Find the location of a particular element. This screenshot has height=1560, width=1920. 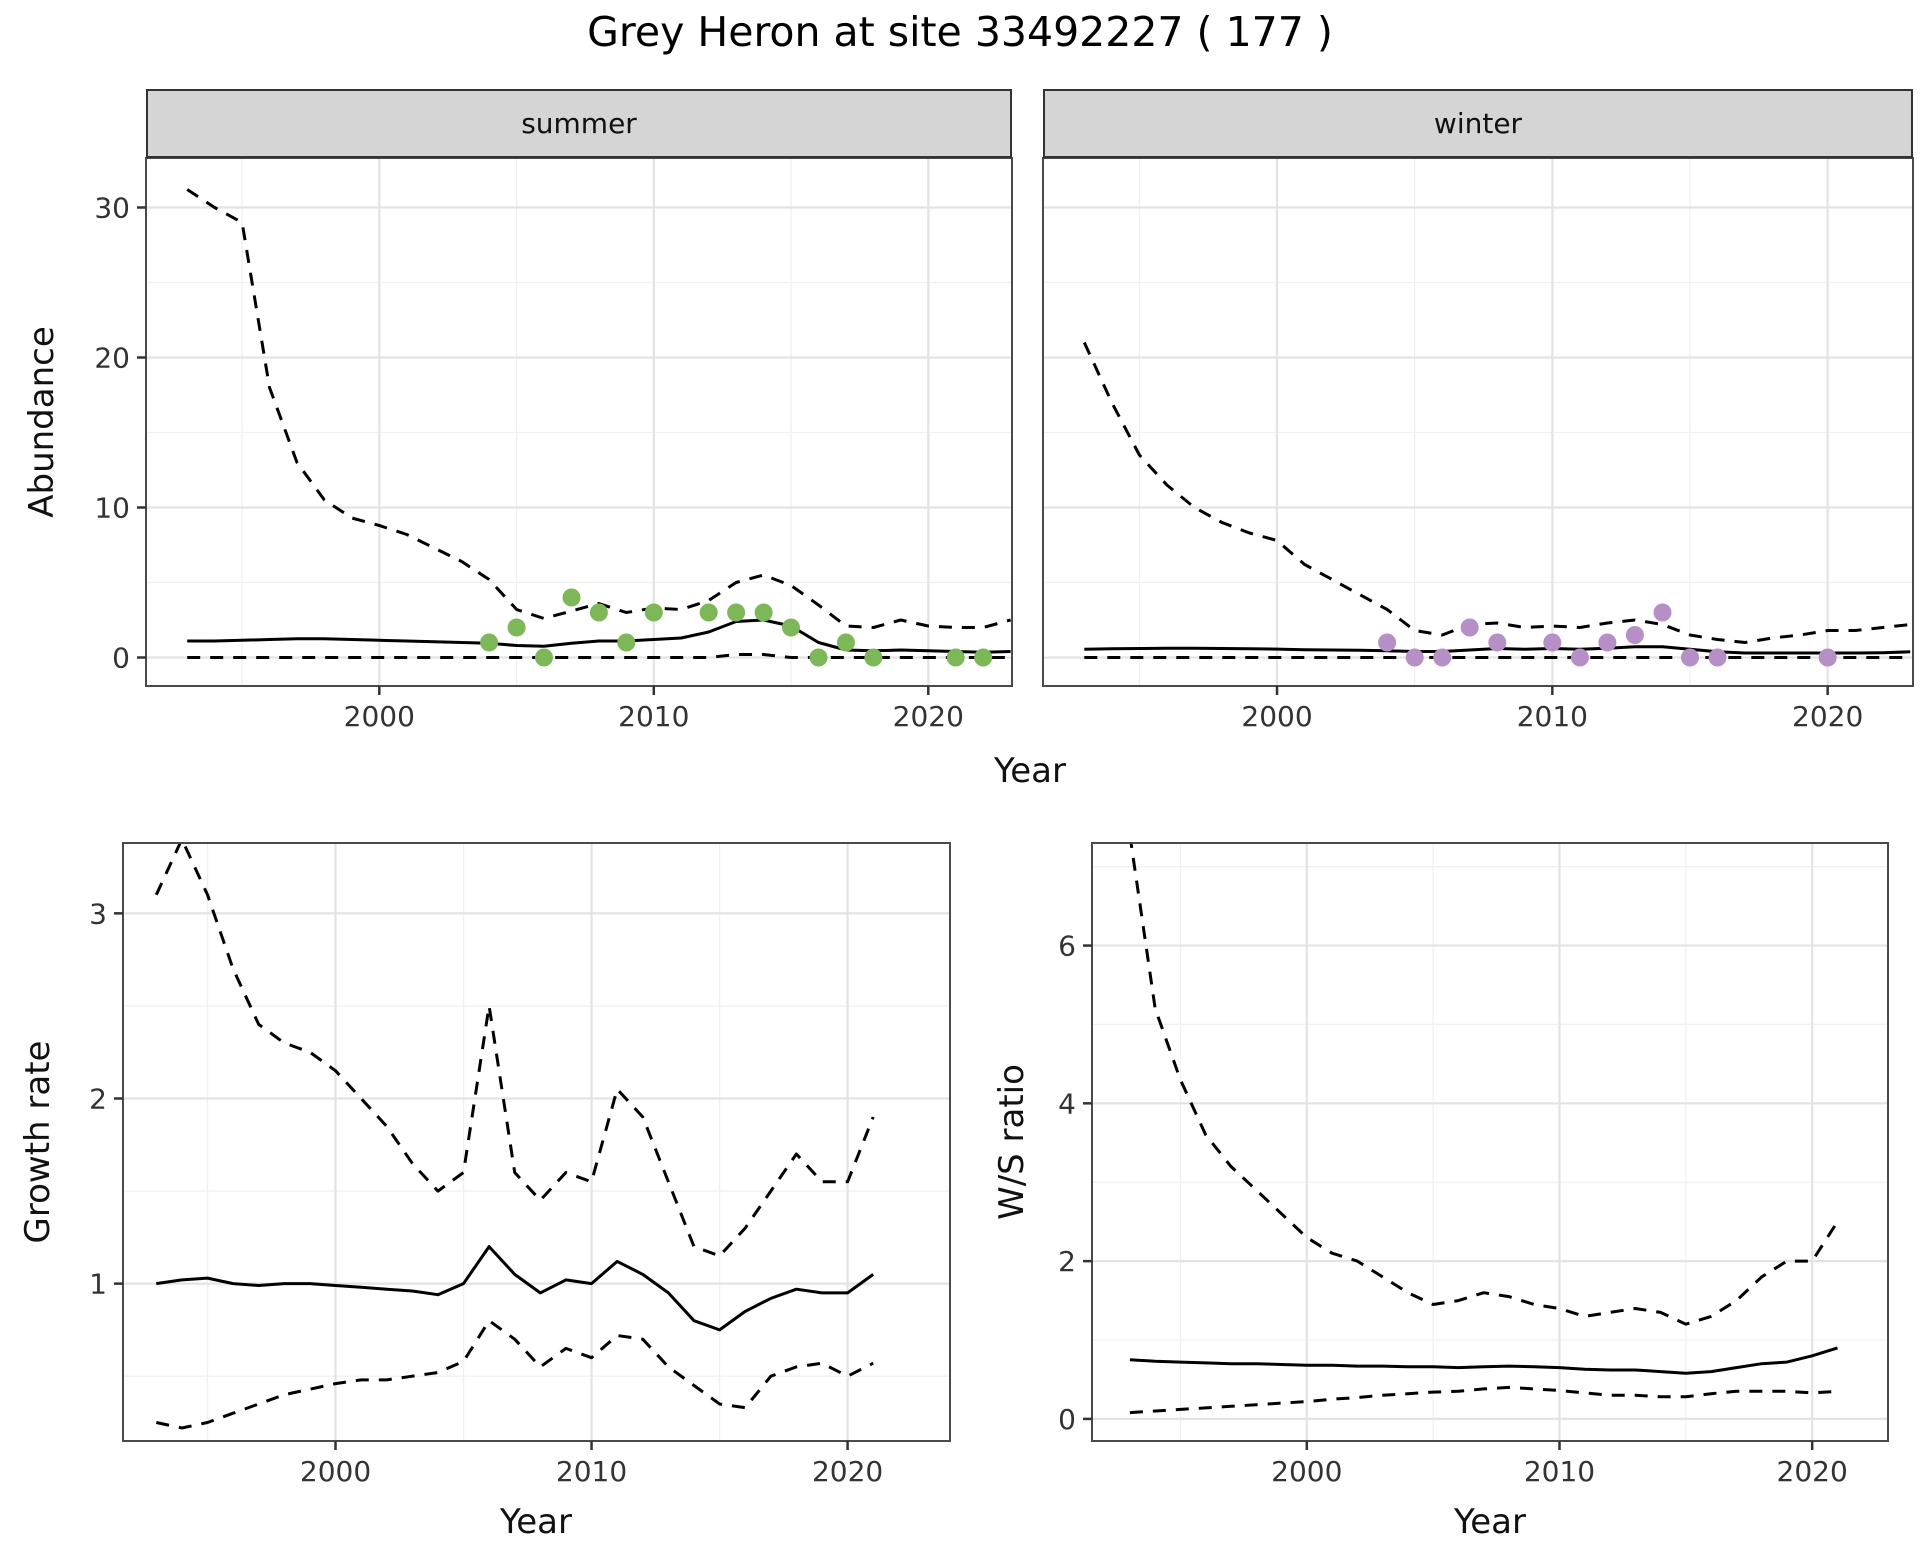

facet-strip-winter: winter is located at coordinates (1478, 123).